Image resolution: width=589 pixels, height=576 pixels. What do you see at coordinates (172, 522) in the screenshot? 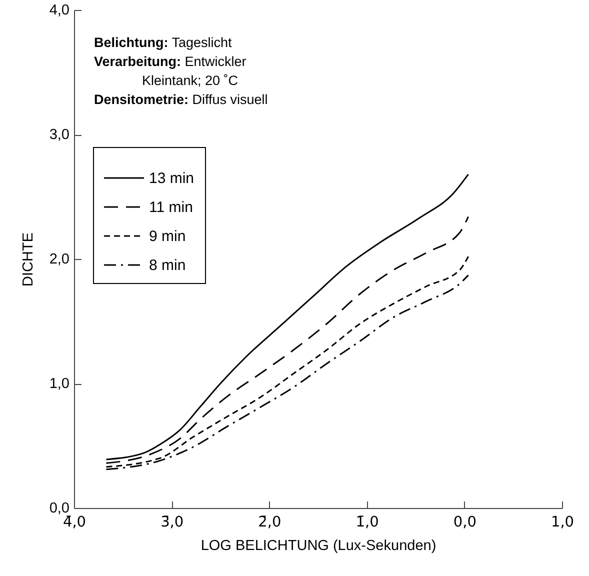
I see `x-tick-label: 3̄,0` at bounding box center [172, 522].